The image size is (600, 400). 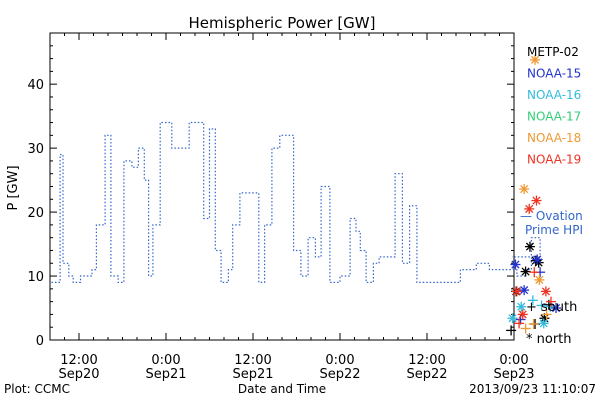 What do you see at coordinates (554, 160) in the screenshot?
I see `satellite-legend-item: NOAA-19` at bounding box center [554, 160].